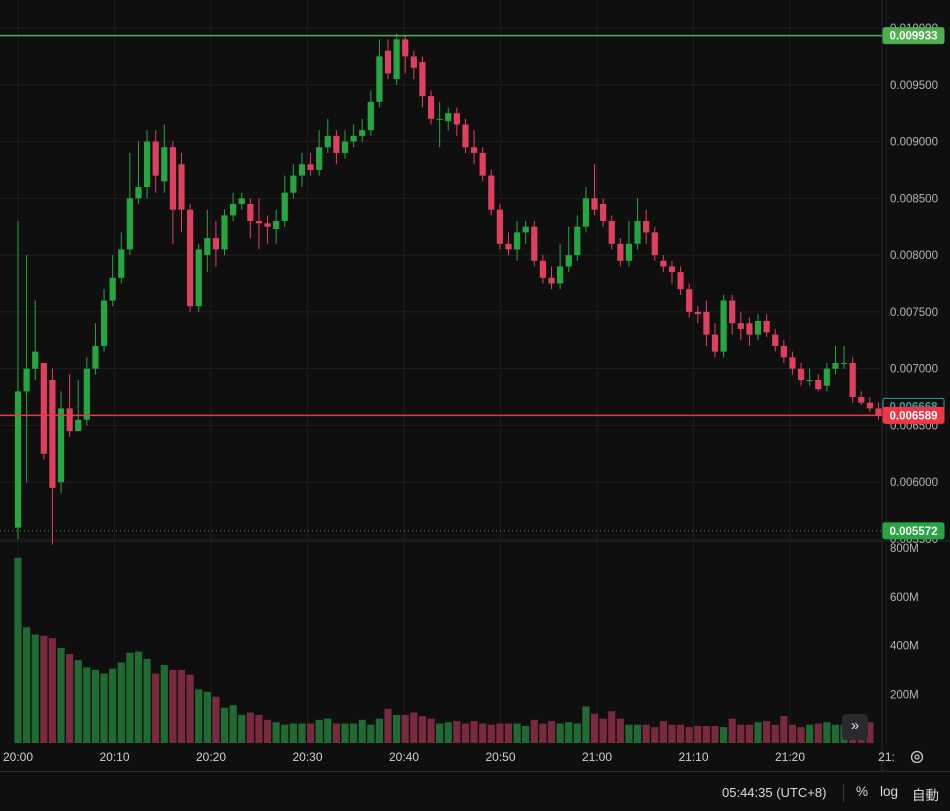  I want to click on time-tick-label: 21:20, so click(790, 757).